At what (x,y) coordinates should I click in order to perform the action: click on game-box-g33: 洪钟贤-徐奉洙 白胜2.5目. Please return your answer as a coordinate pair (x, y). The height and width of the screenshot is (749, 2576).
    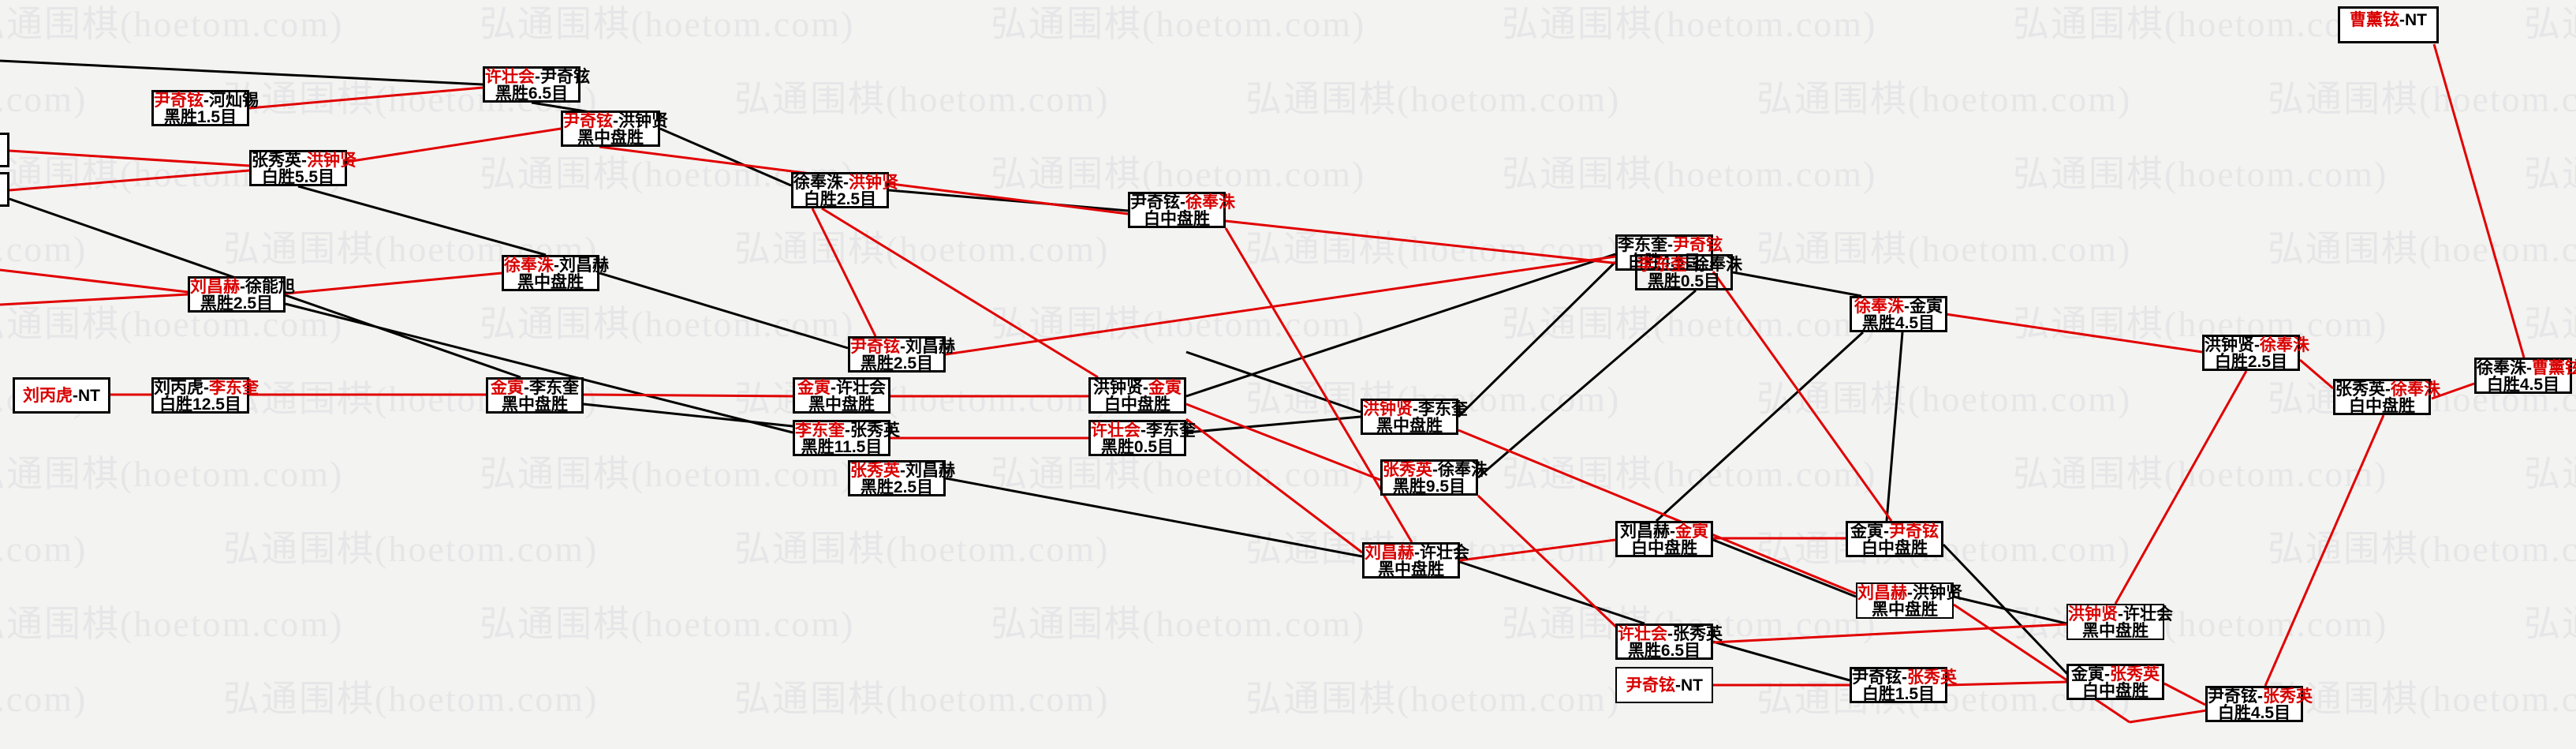
    Looking at the image, I should click on (2255, 353).